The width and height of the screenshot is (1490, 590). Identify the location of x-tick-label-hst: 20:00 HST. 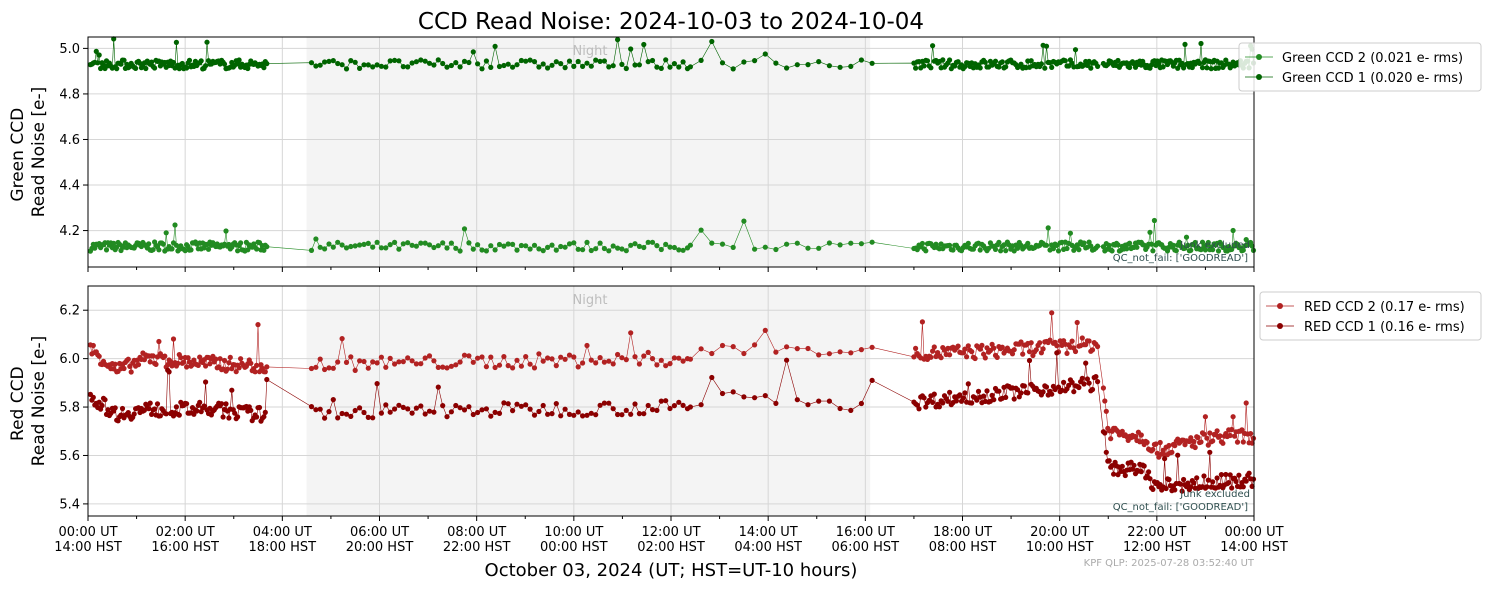
(380, 547).